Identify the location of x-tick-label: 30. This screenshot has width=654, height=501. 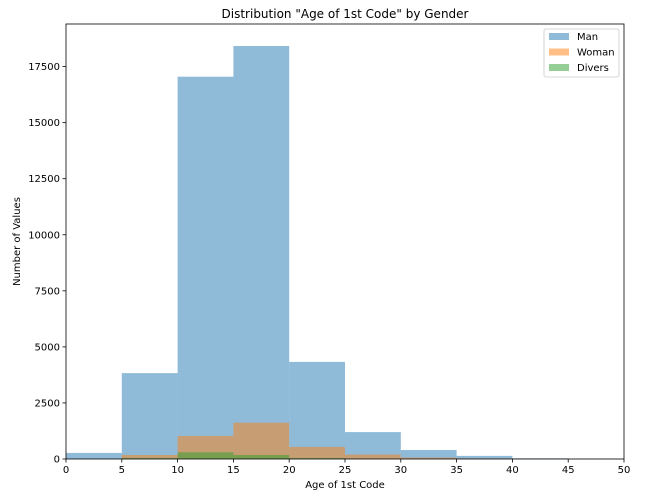
(400, 470).